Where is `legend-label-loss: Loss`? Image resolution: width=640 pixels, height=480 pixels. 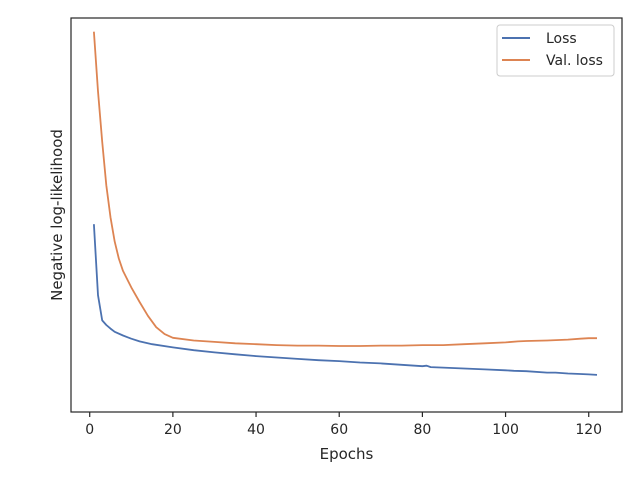
legend-label-loss: Loss is located at coordinates (561, 39).